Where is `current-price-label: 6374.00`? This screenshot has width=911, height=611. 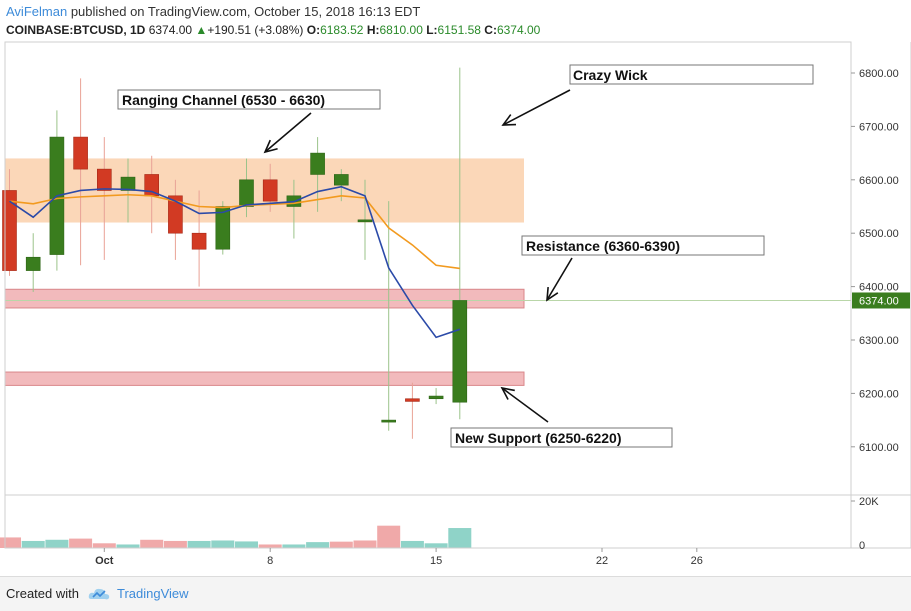 current-price-label: 6374.00 is located at coordinates (879, 301).